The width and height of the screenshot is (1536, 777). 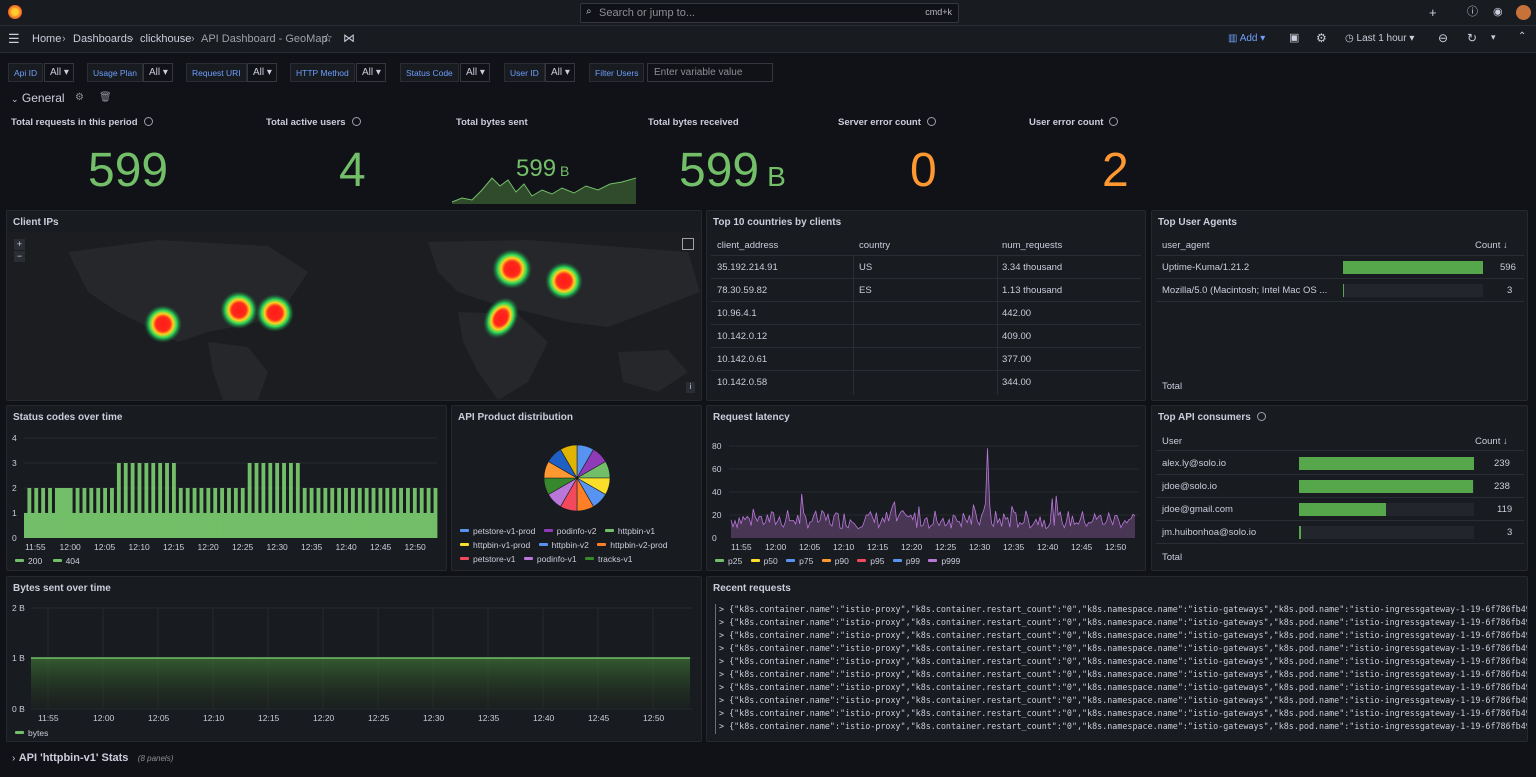 What do you see at coordinates (1247, 38) in the screenshot?
I see `add-button: ▥ Add ▾` at bounding box center [1247, 38].